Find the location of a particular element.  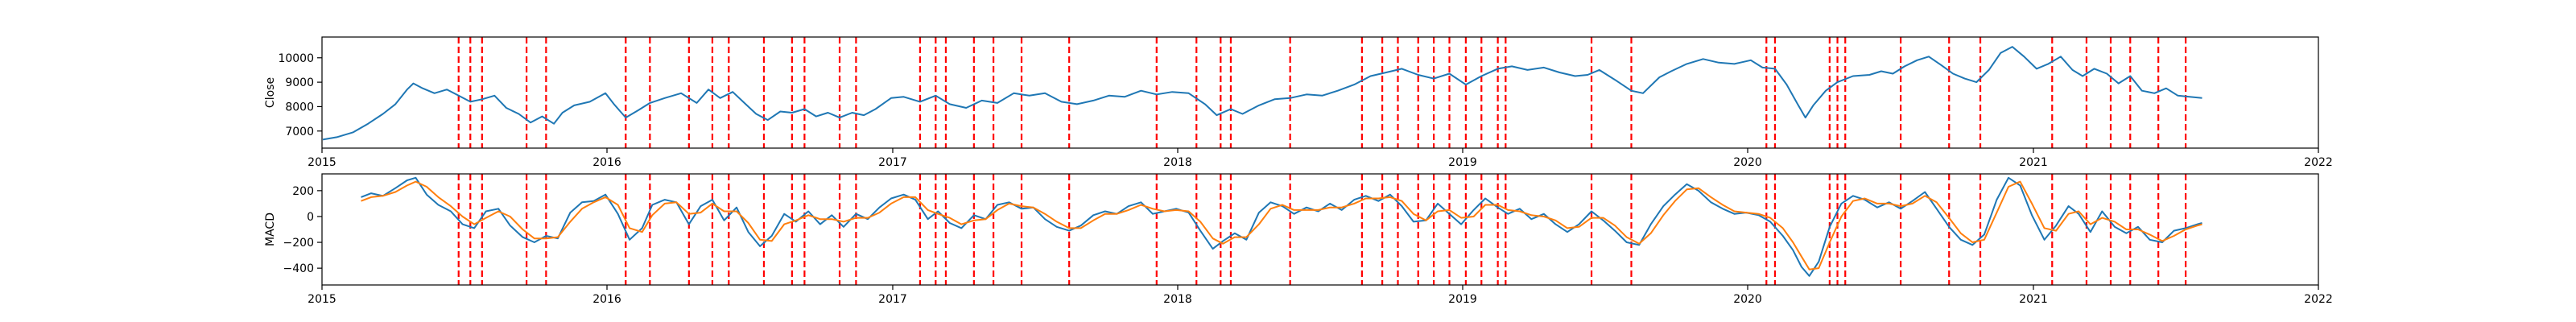

y-axis-label-macd: MACD is located at coordinates (270, 229).